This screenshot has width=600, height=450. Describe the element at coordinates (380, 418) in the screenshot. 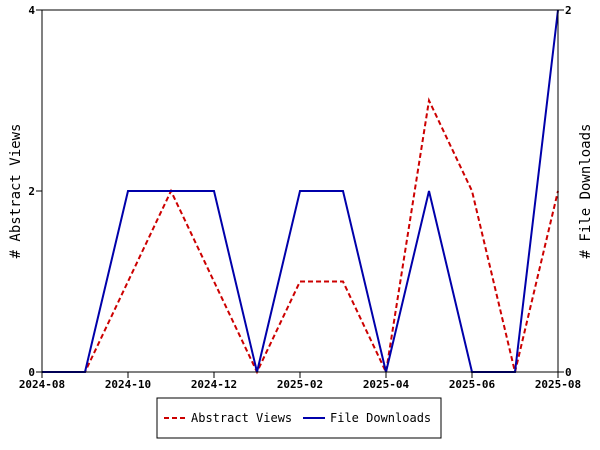

I see `legend-label-file-downloads: File Downloads` at that location.